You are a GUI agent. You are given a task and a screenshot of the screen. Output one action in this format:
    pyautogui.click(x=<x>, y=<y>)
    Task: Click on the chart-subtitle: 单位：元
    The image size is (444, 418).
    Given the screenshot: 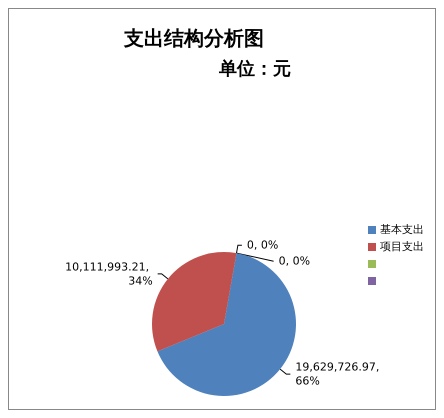 What is the action you would take?
    pyautogui.click(x=254, y=69)
    